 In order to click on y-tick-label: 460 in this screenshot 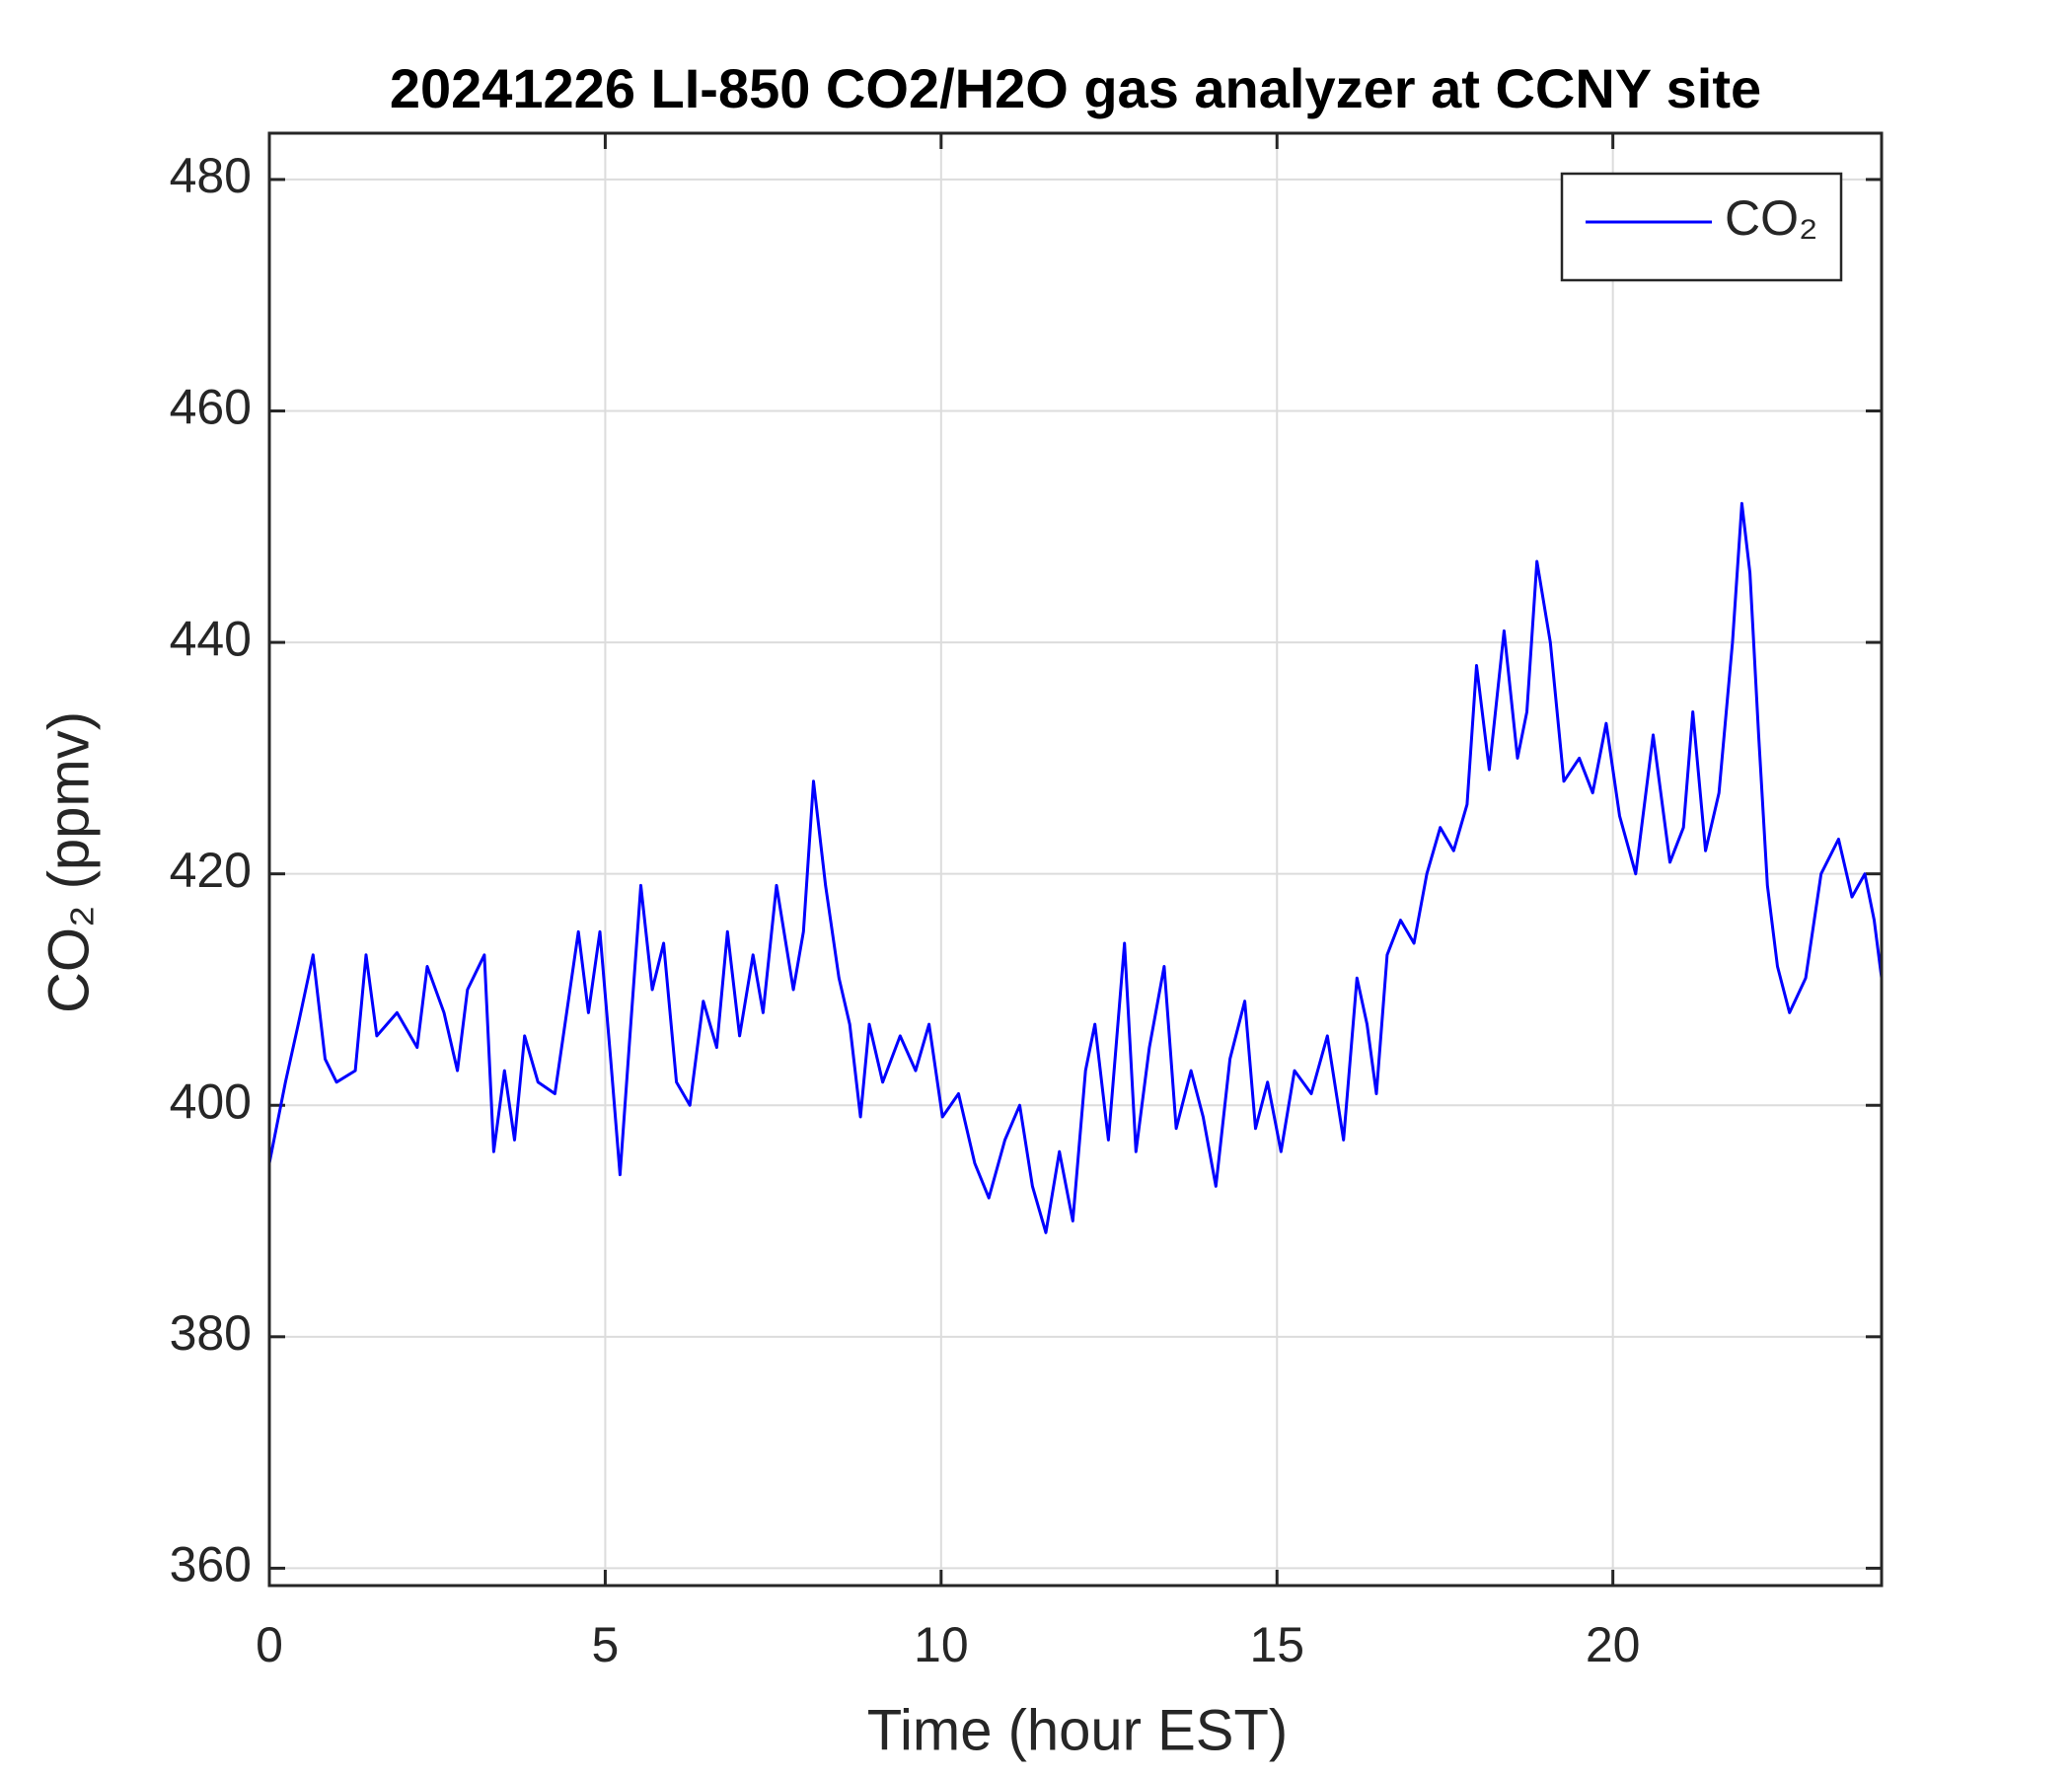, I will do `click(211, 407)`.